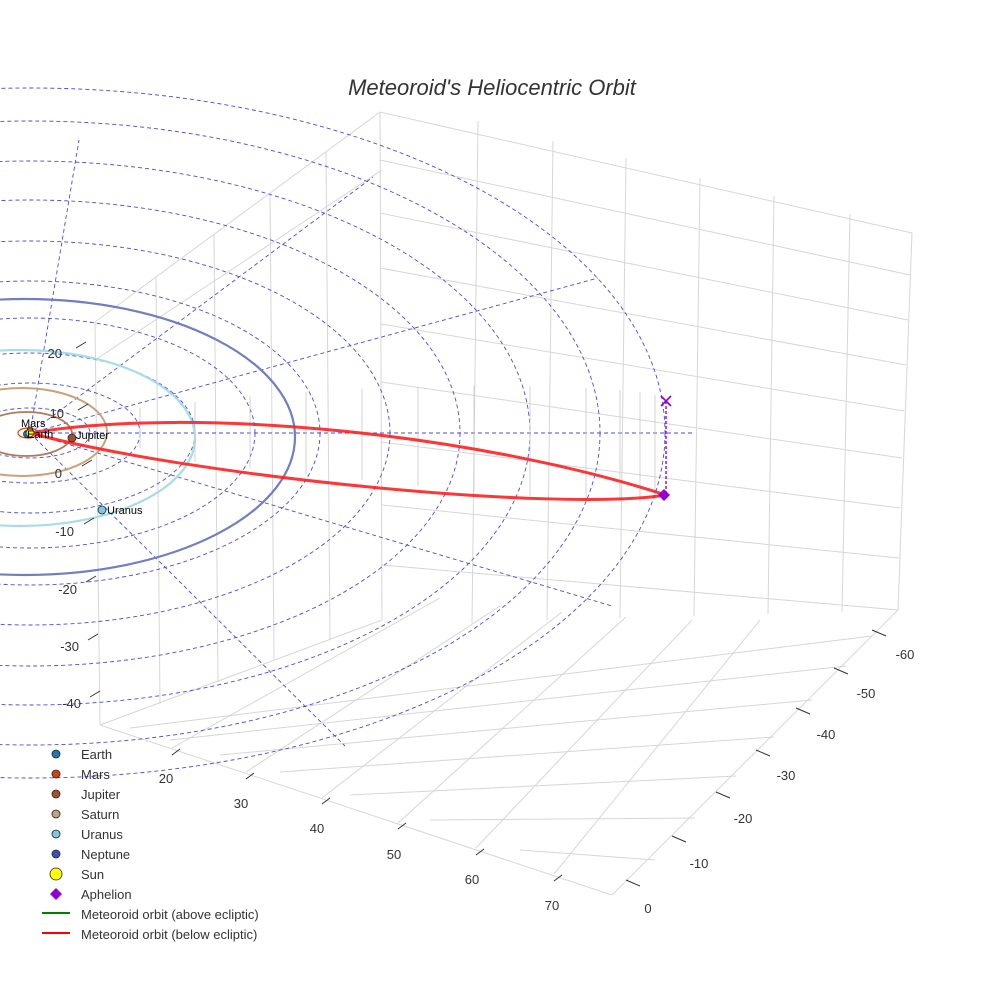  Describe the element at coordinates (96, 754) in the screenshot. I see `svg-text: Earth` at that location.